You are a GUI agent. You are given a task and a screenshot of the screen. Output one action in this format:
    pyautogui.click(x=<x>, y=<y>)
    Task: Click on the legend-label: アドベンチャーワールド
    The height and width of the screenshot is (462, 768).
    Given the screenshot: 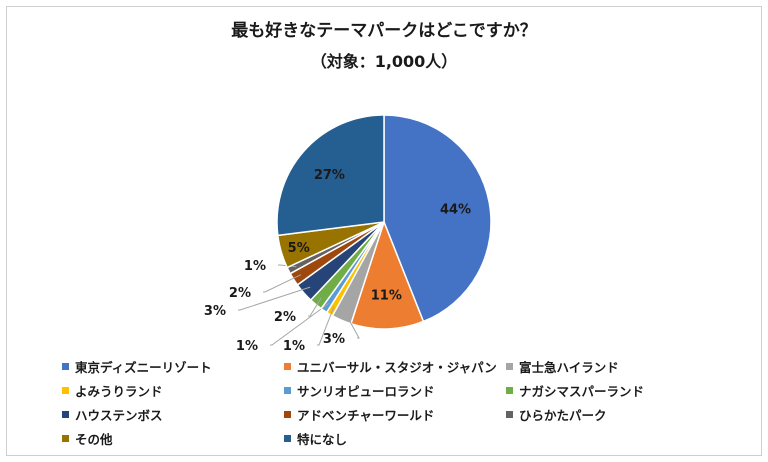 What is the action you would take?
    pyautogui.click(x=366, y=415)
    